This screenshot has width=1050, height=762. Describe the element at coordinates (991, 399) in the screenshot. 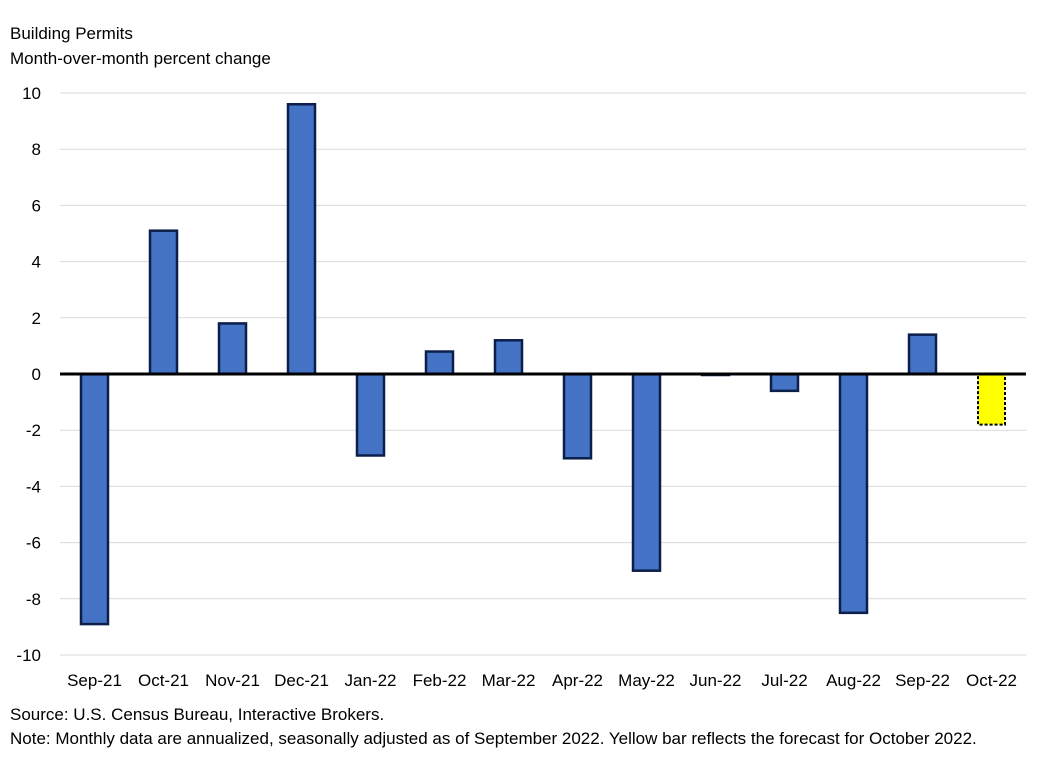

I see `forecast-bar` at that location.